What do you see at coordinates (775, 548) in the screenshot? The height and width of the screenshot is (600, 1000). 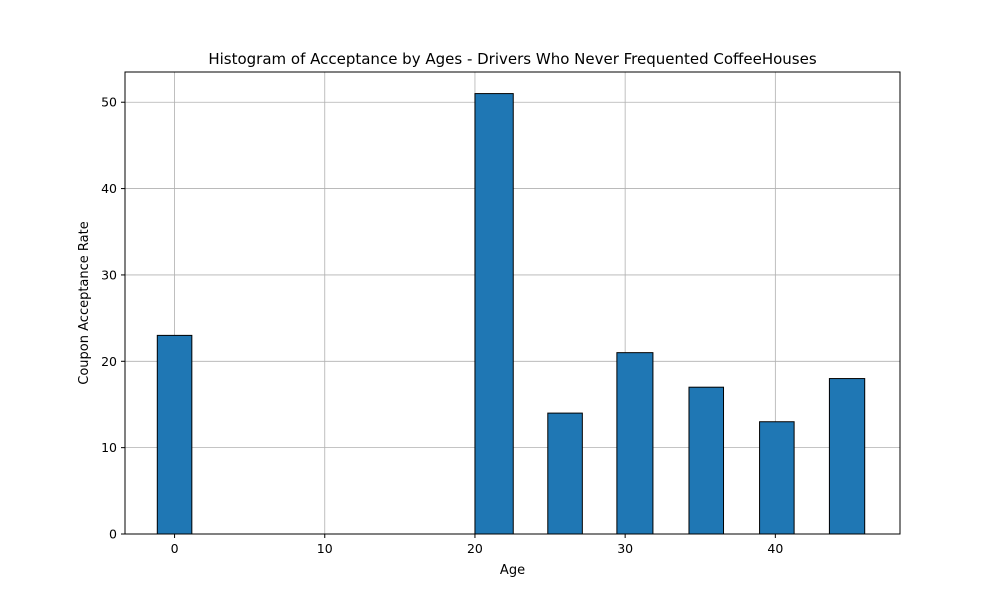 I see `x-tick-label: 40` at bounding box center [775, 548].